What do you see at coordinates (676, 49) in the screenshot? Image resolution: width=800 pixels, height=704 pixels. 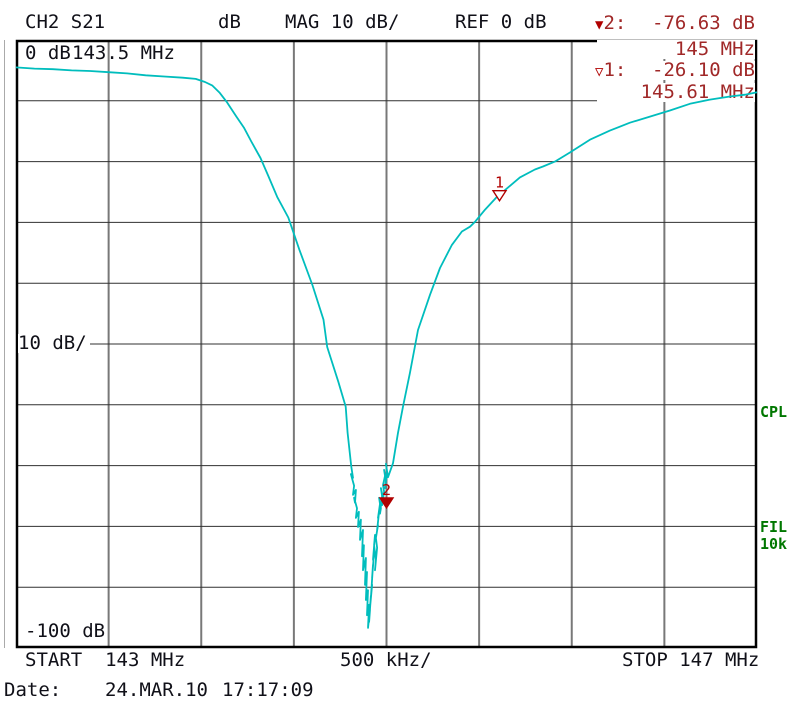 I see `marker2-frequency: 145 MHz` at bounding box center [676, 49].